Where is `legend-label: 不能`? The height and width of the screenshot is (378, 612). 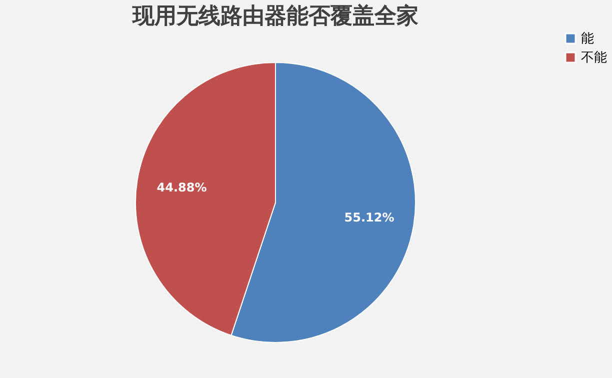
legend-label: 不能 is located at coordinates (594, 58).